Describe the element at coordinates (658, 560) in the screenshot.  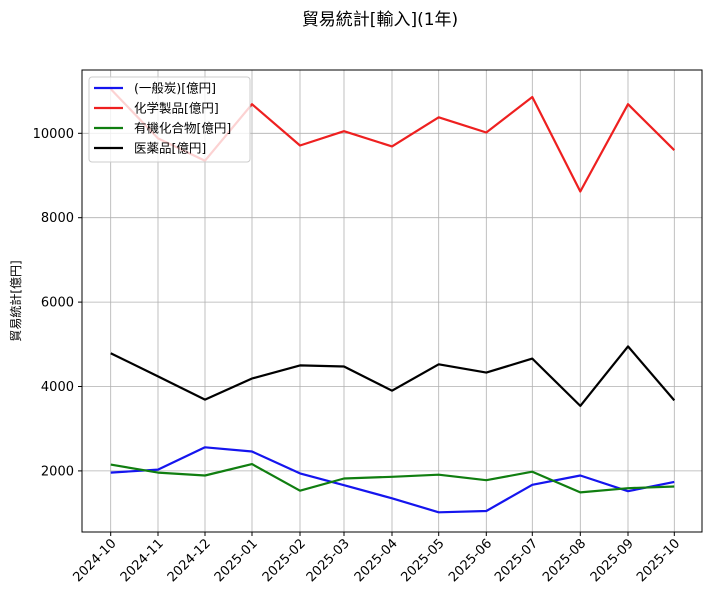
I see `x-tick-label: 2025-10` at that location.